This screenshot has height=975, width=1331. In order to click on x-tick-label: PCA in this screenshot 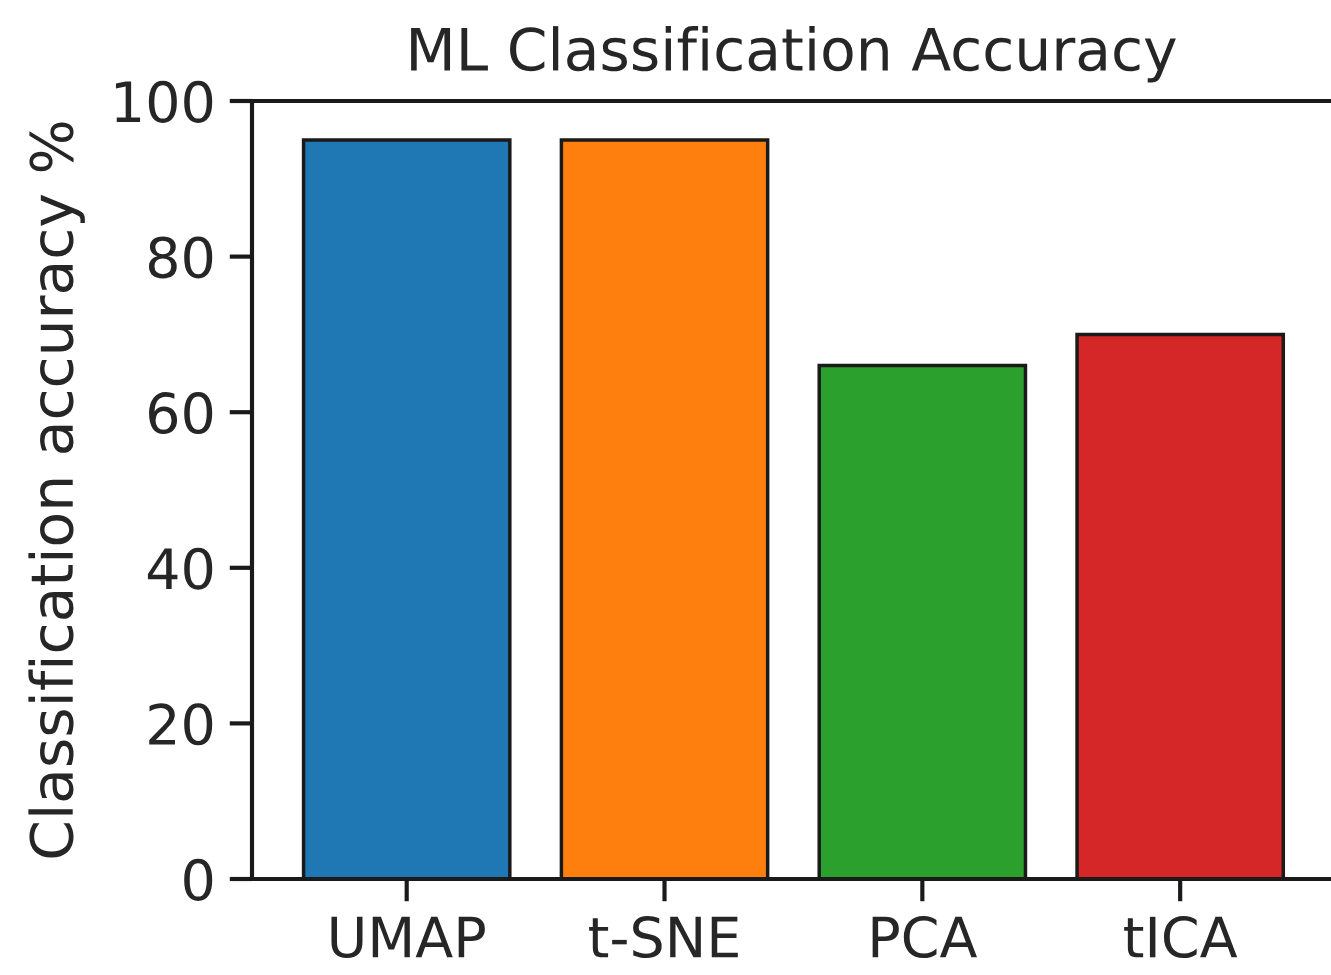, I will do `click(925, 937)`.